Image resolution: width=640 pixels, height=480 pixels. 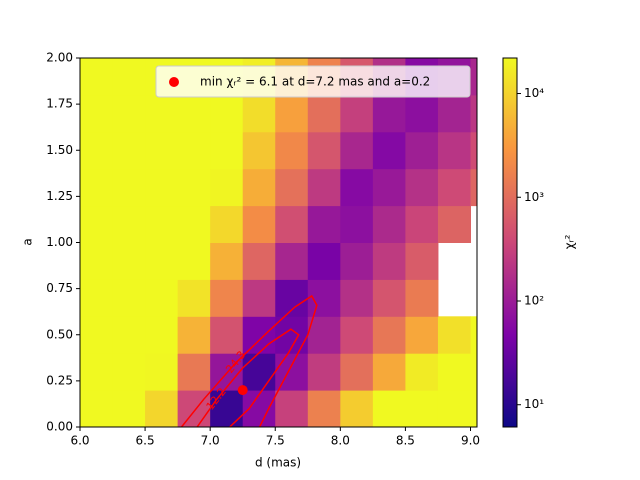 I want to click on min-point, so click(x=242, y=390).